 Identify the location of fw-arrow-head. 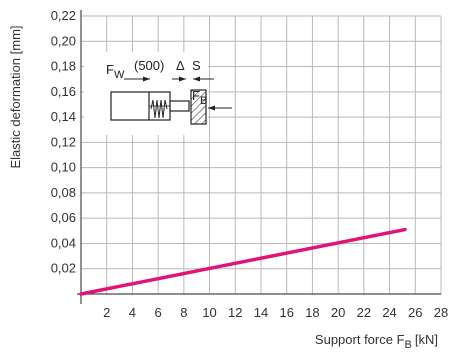
(146, 79).